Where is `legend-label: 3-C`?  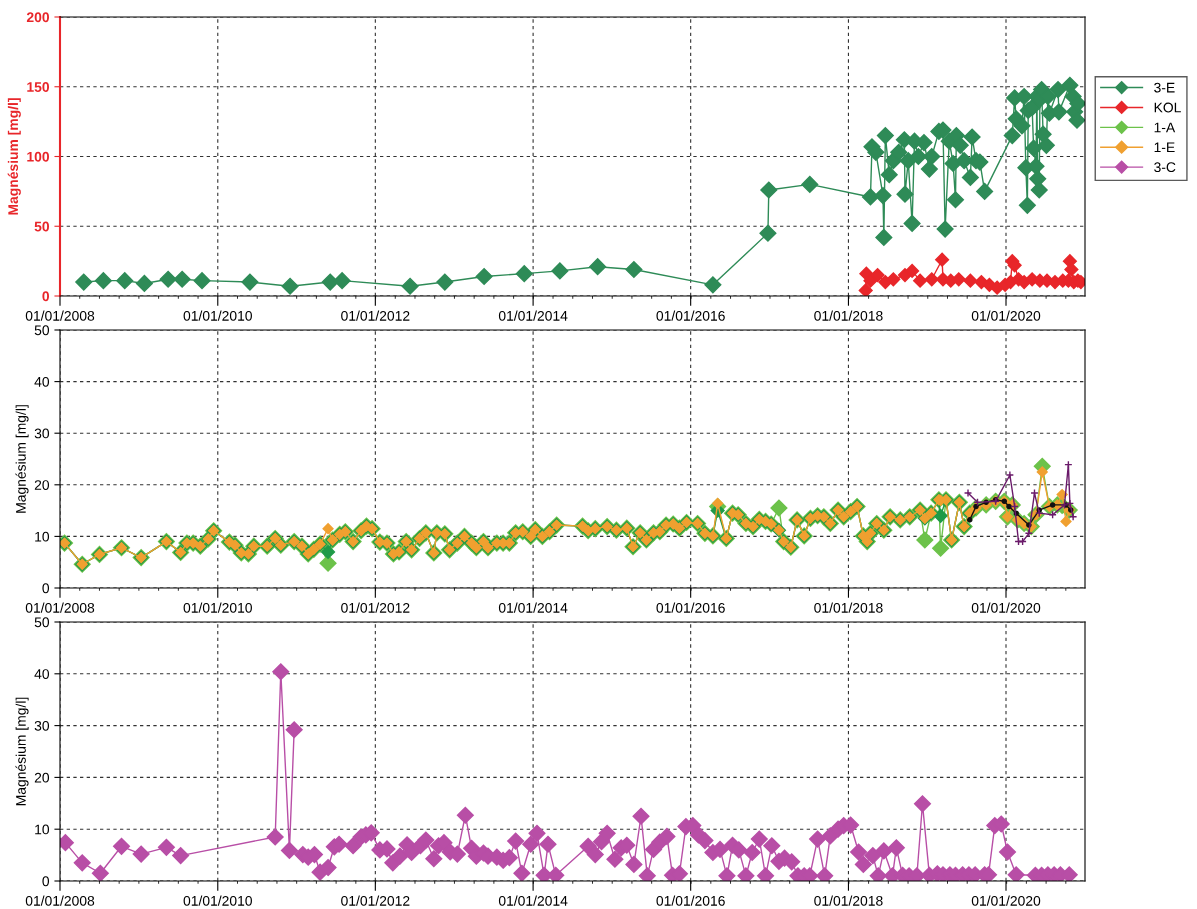
legend-label: 3-C is located at coordinates (1165, 167).